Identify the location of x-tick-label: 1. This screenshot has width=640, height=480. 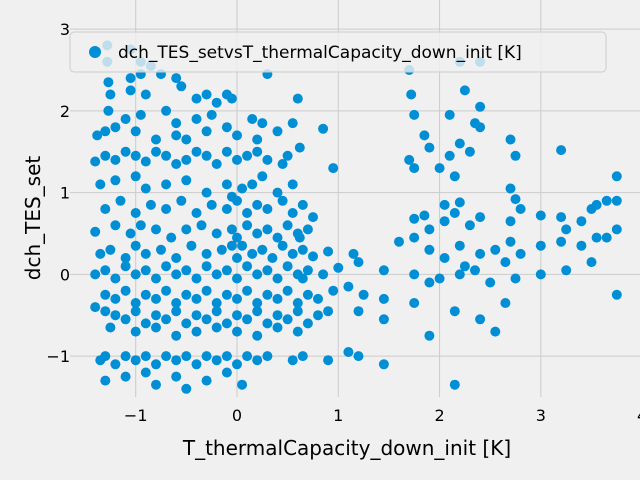
(338, 415).